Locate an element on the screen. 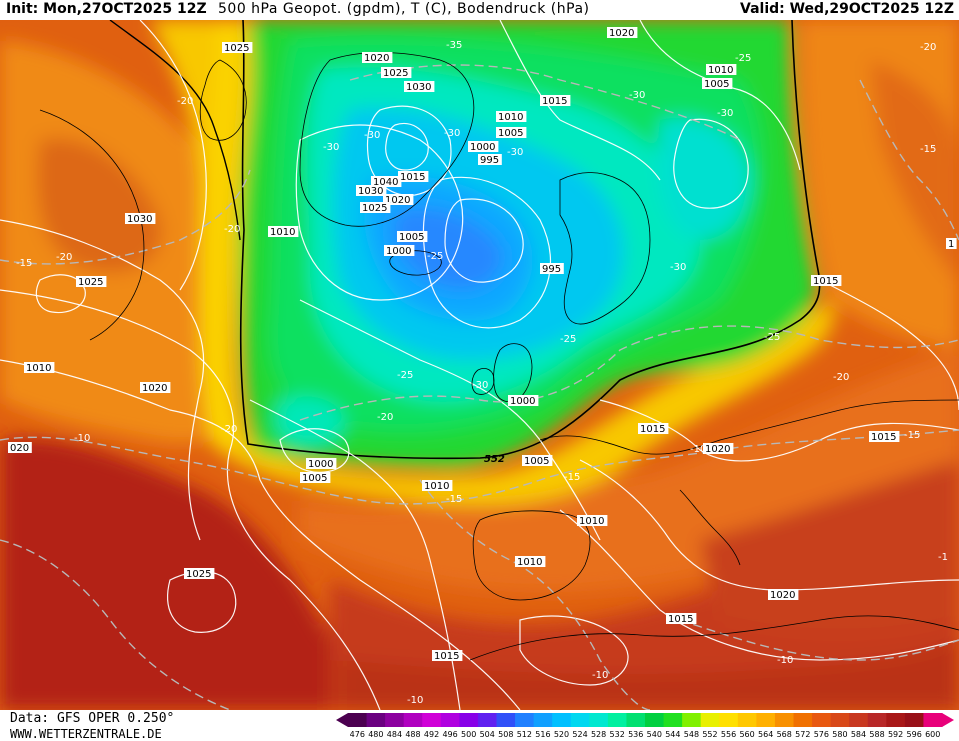  t-30-gl-label: -30 is located at coordinates (372, 135).